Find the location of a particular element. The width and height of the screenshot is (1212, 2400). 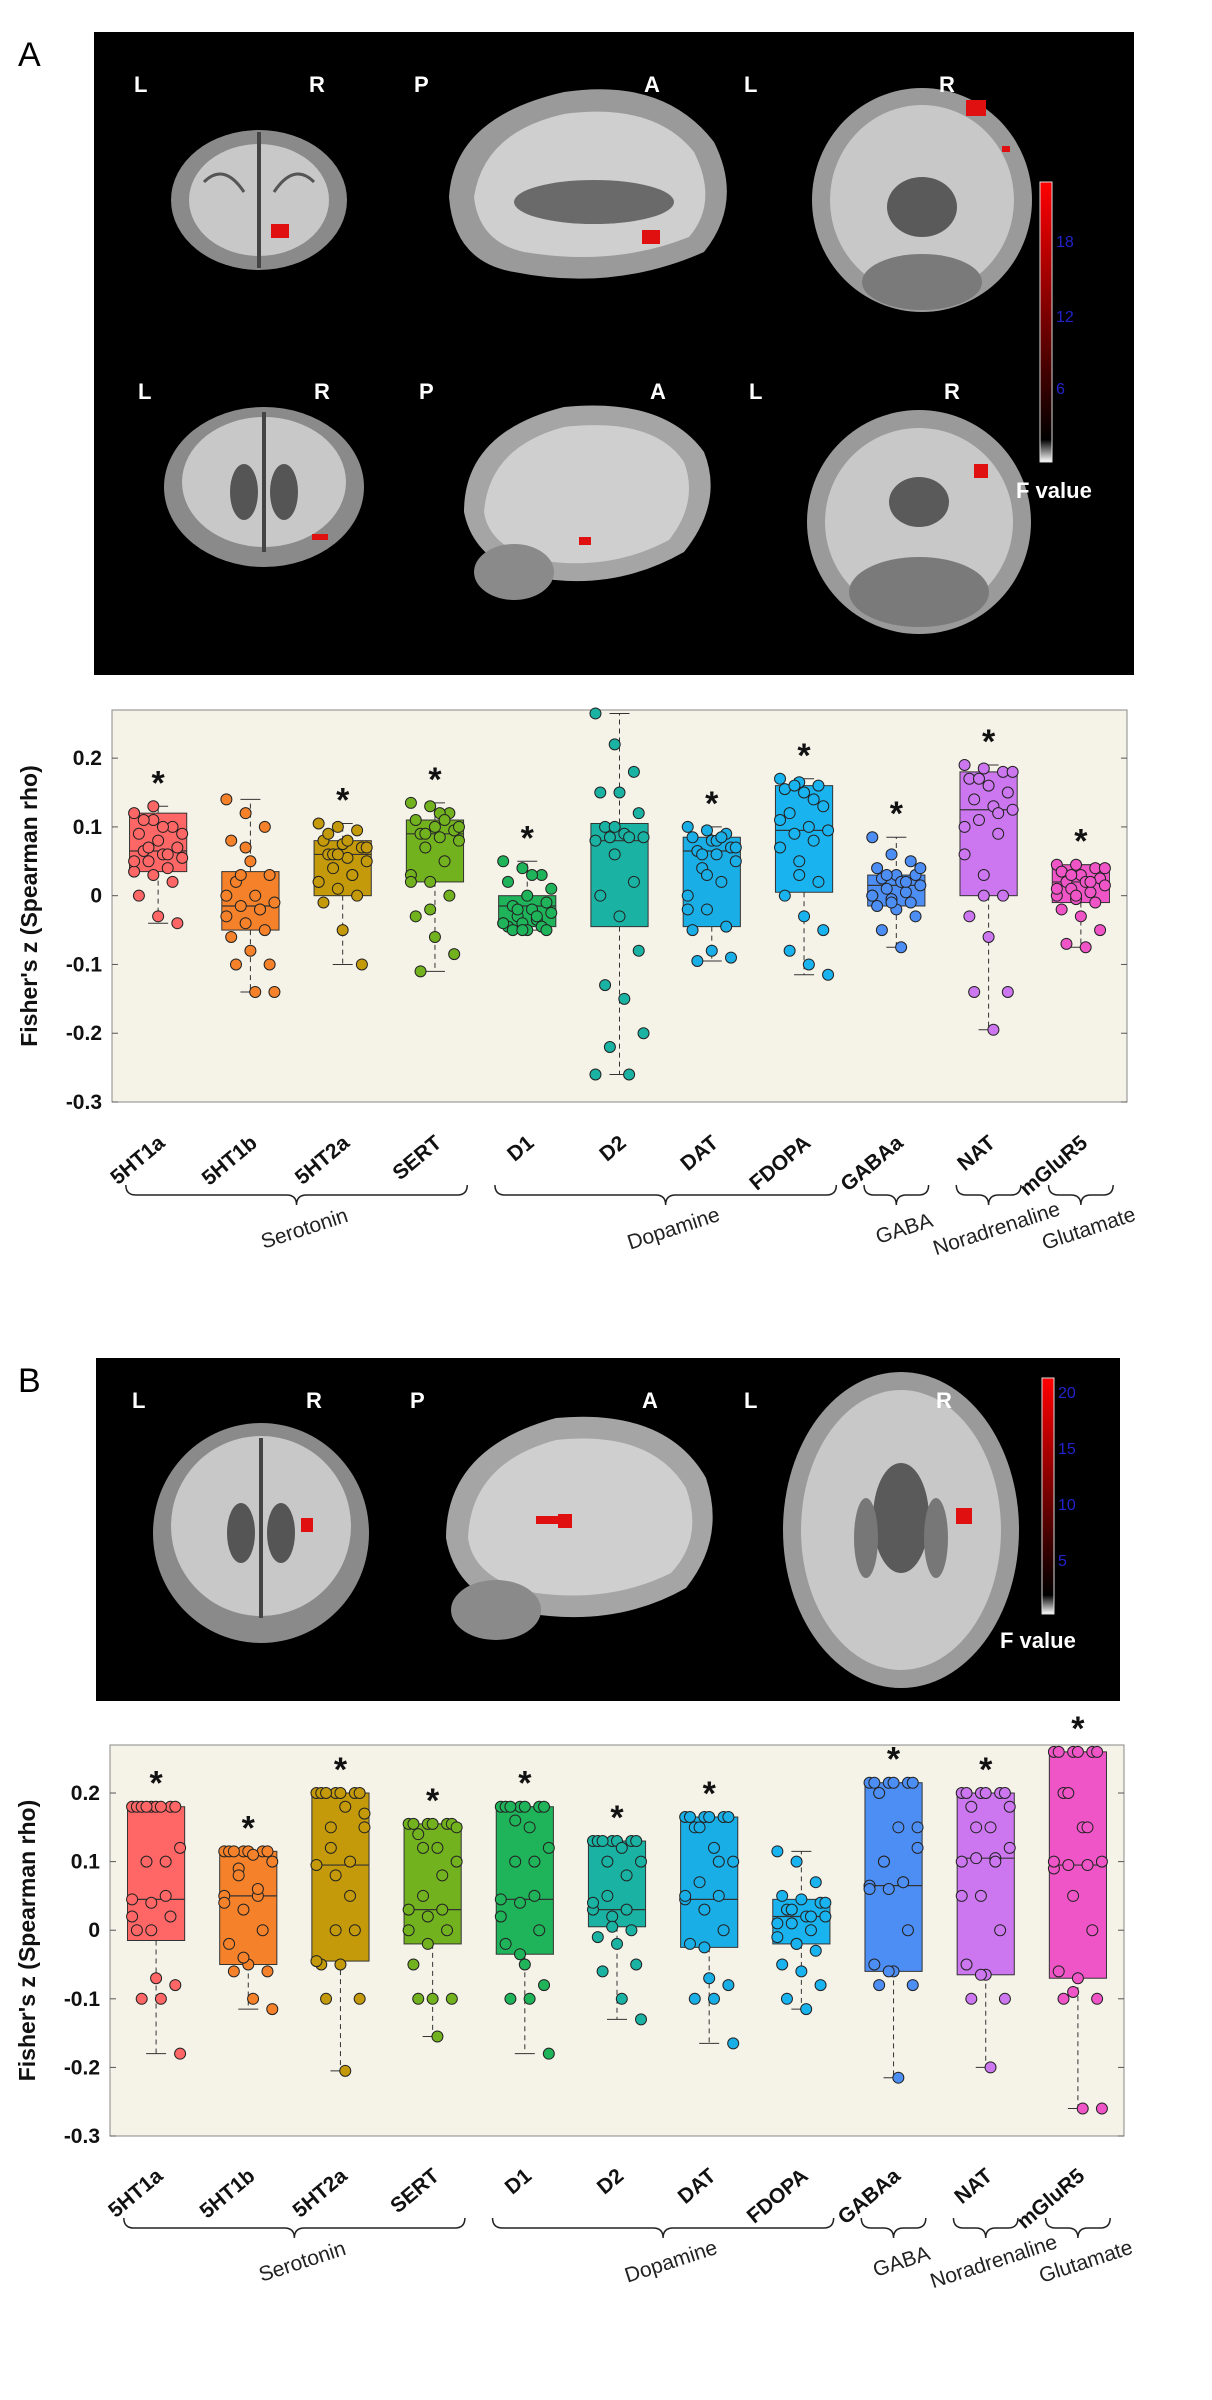

y-tick-label: 0 is located at coordinates (94, 1930).